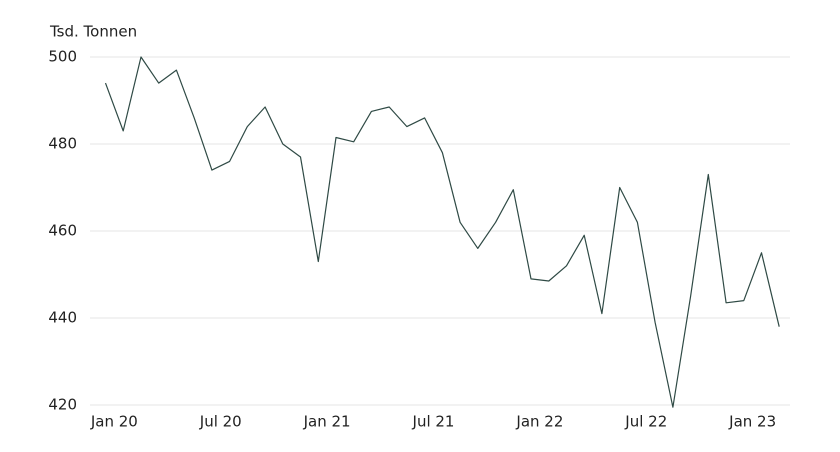 This screenshot has width=840, height=452. Describe the element at coordinates (752, 422) in the screenshot. I see `x-tick-label: Jan 23` at that location.